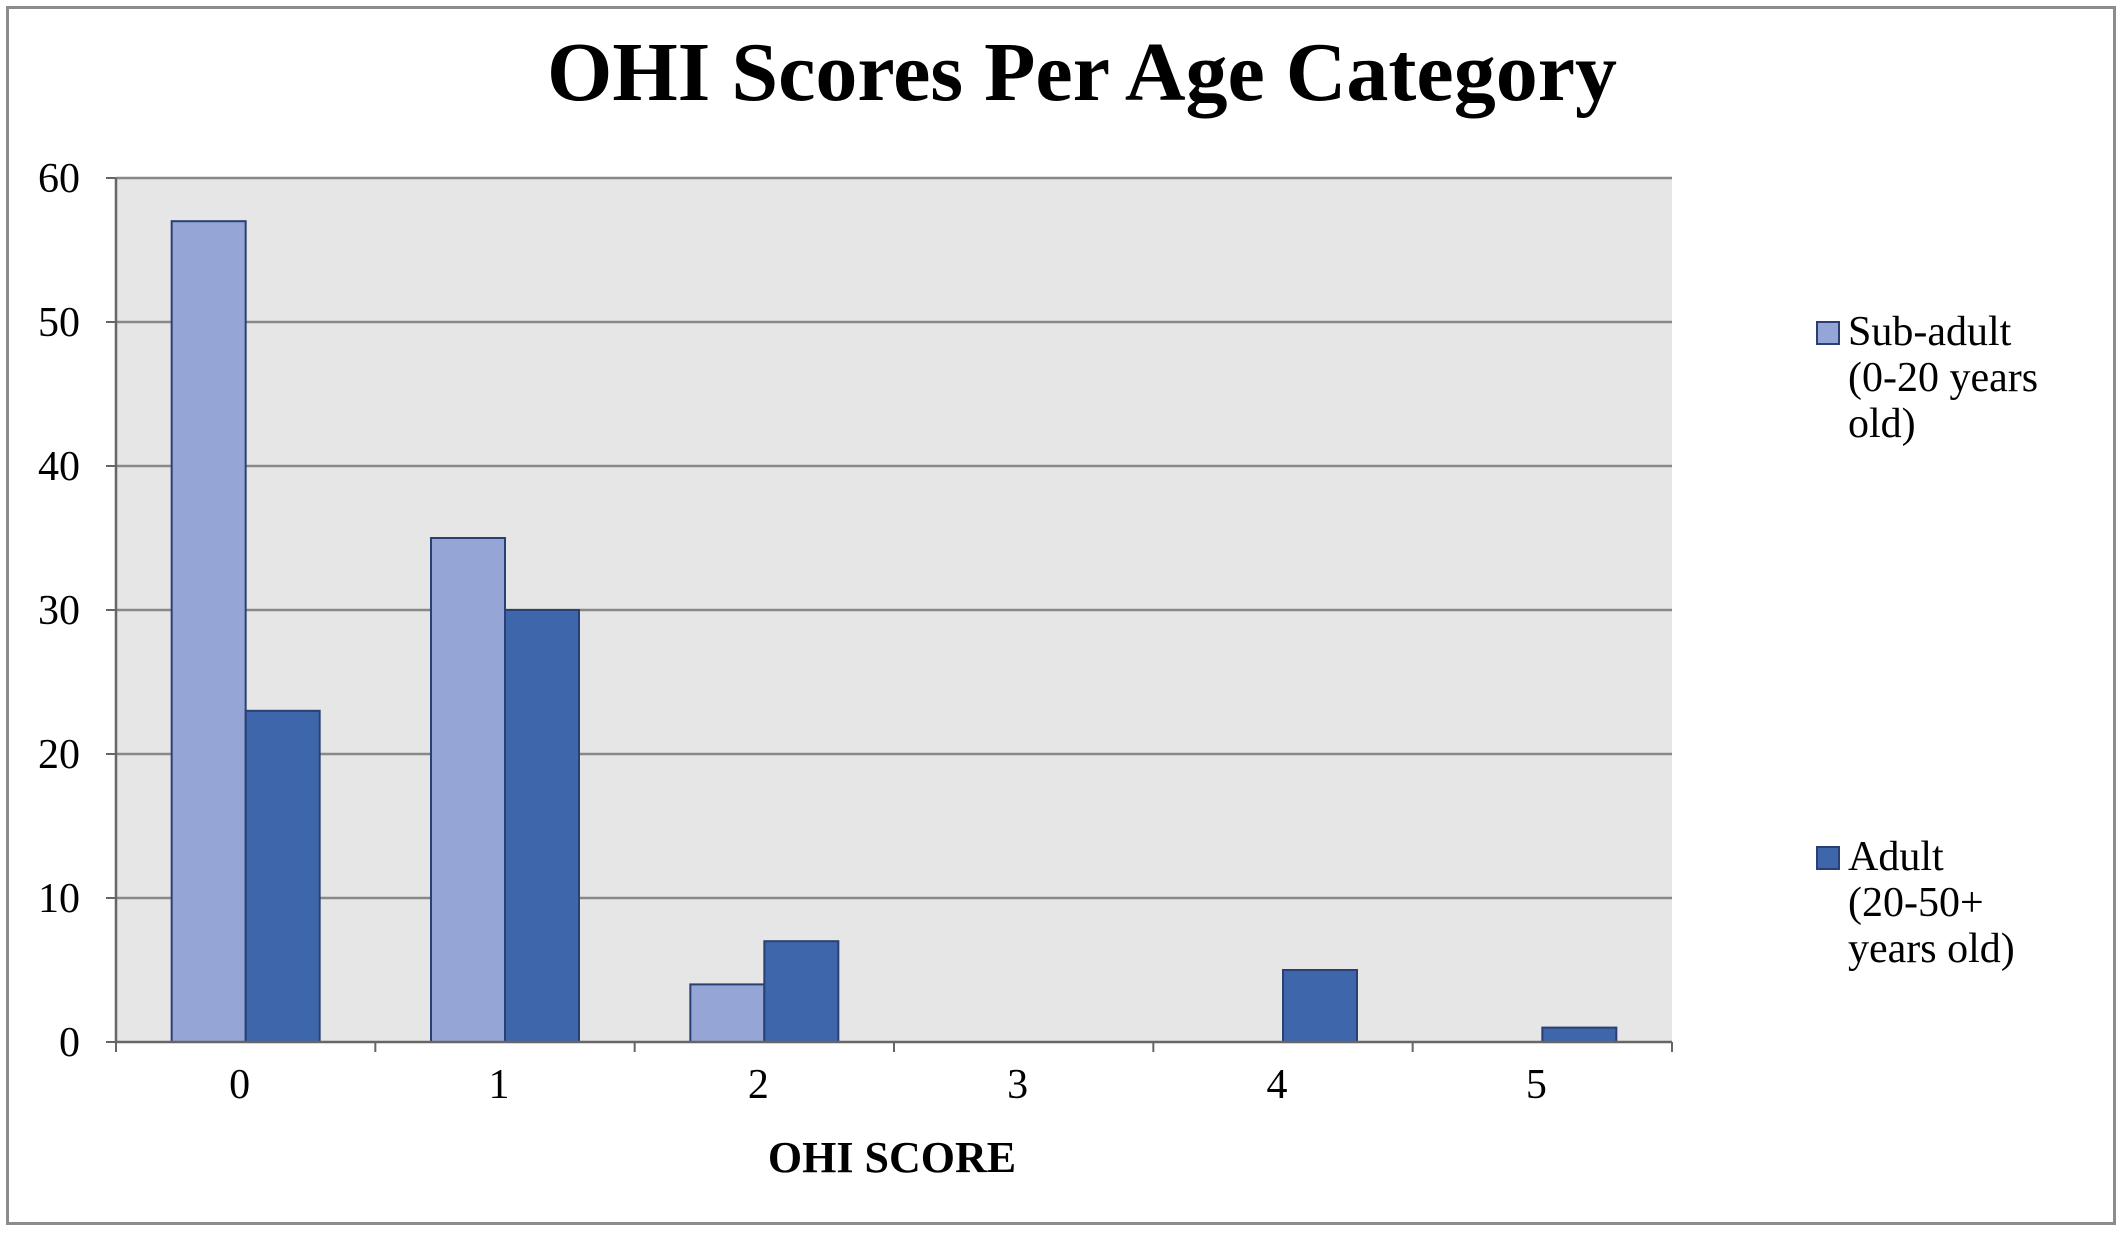 Image resolution: width=2128 pixels, height=1235 pixels. I want to click on y-tick-label: 40, so click(59, 467).